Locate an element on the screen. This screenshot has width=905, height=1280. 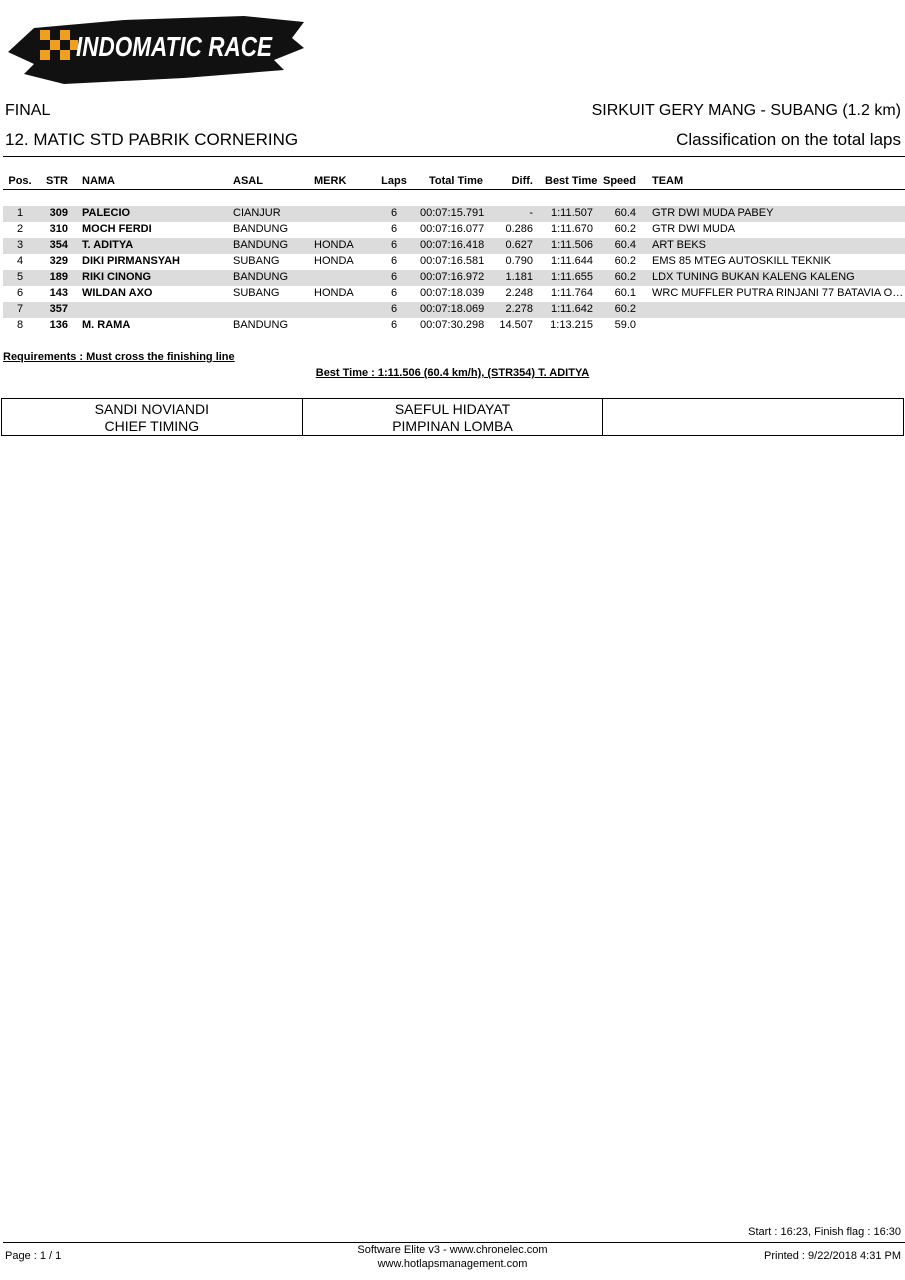
column-header-best-time: Best Time is located at coordinates (571, 181).